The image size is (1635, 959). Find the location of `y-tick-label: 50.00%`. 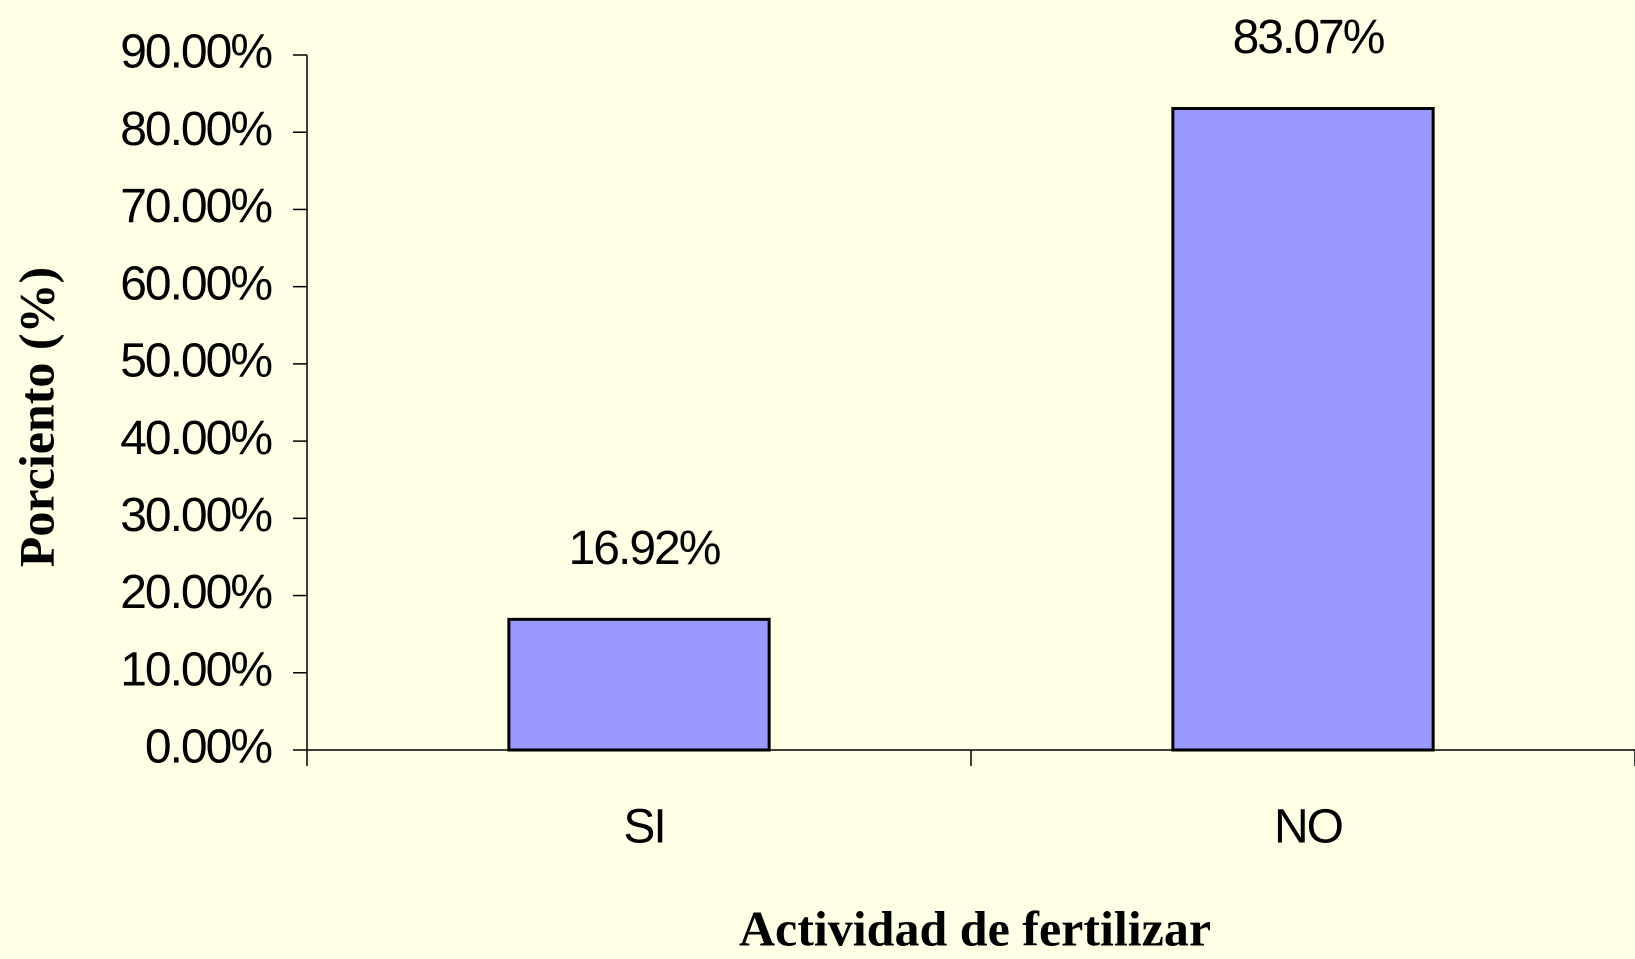

y-tick-label: 50.00% is located at coordinates (195, 361).